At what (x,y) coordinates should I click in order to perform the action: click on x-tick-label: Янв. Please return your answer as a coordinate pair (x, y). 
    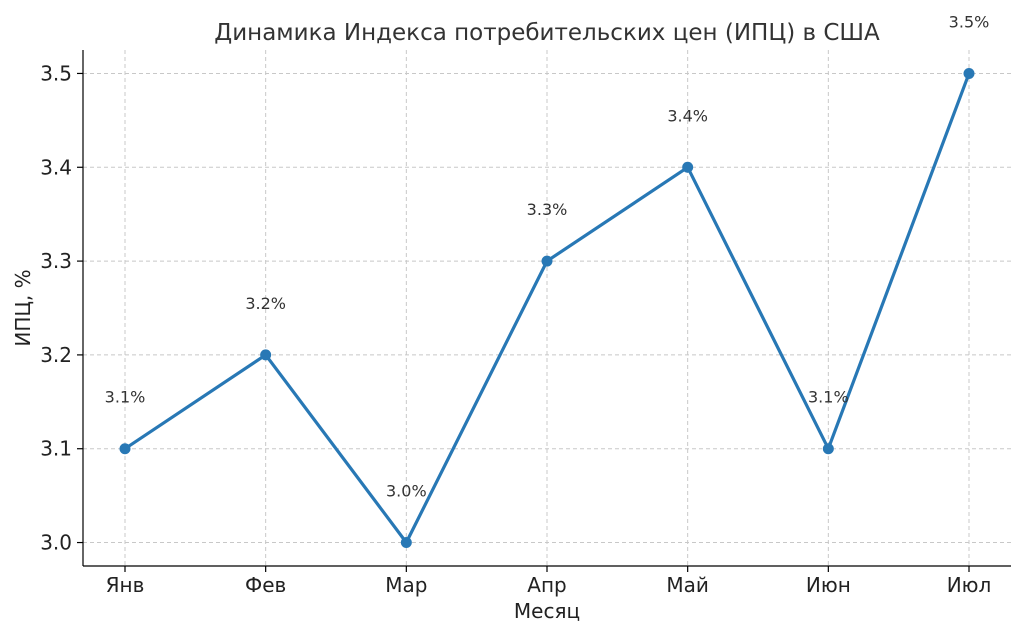
    Looking at the image, I should click on (125, 585).